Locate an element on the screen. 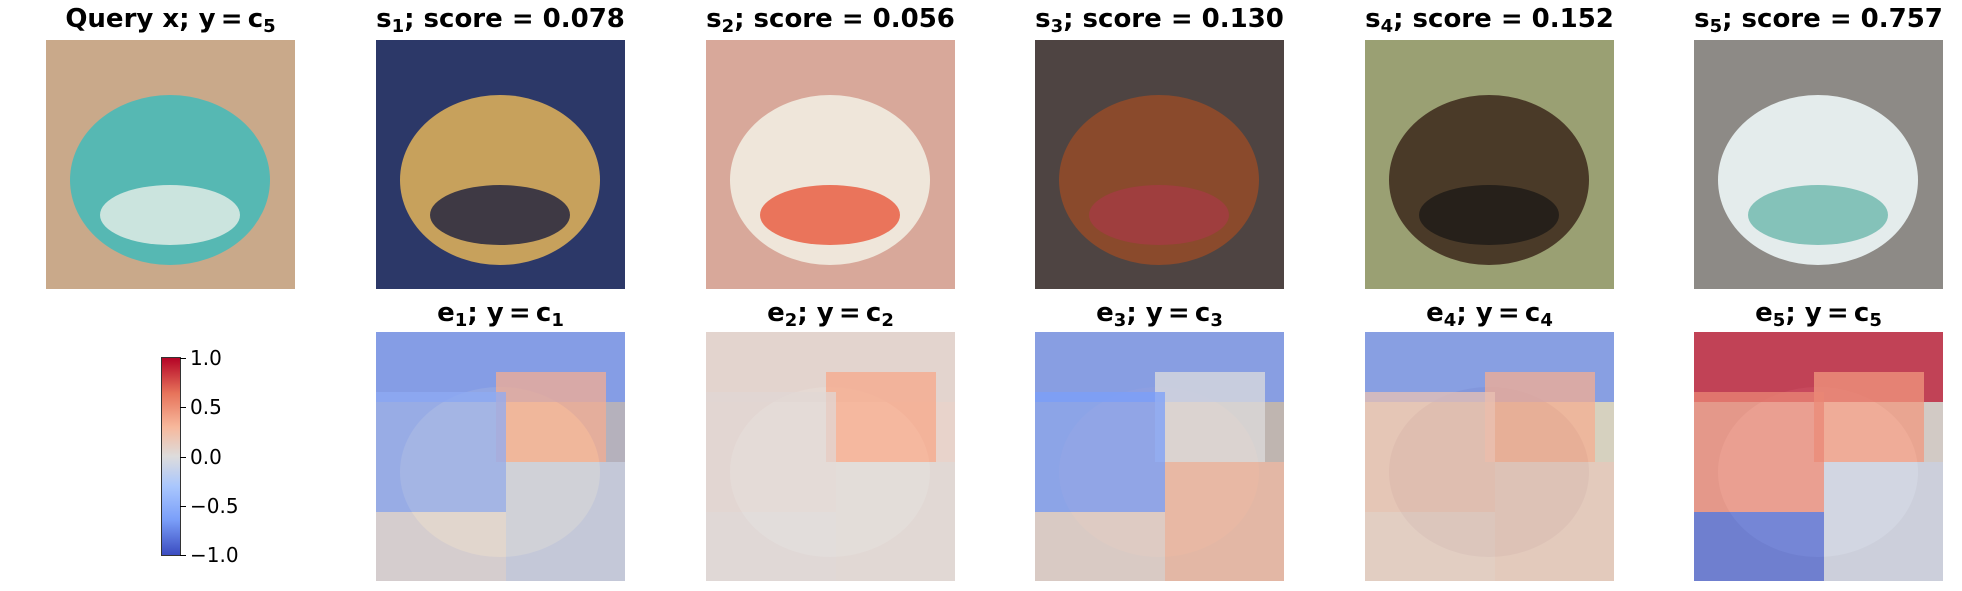  title-e1-part: ; y = c is located at coordinates (509, 313).